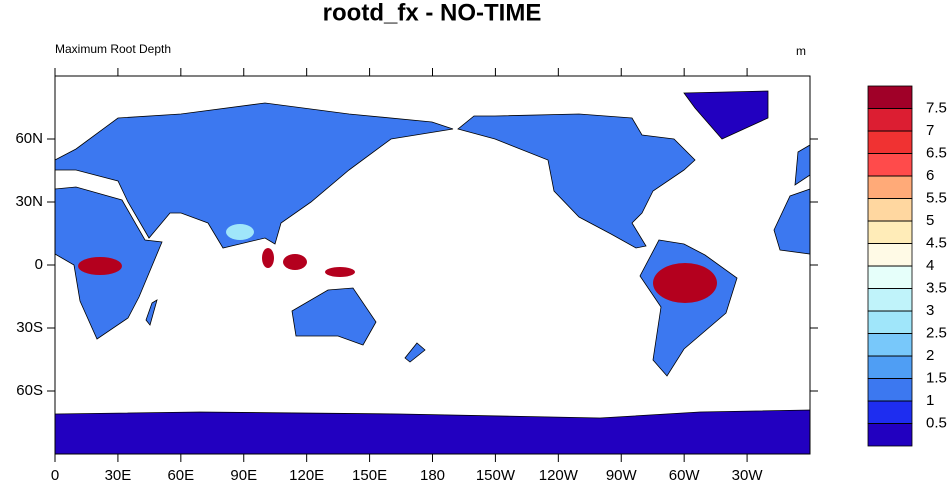 This screenshot has width=949, height=492. Describe the element at coordinates (936, 422) in the screenshot. I see `colorbar-label: 0.5` at that location.